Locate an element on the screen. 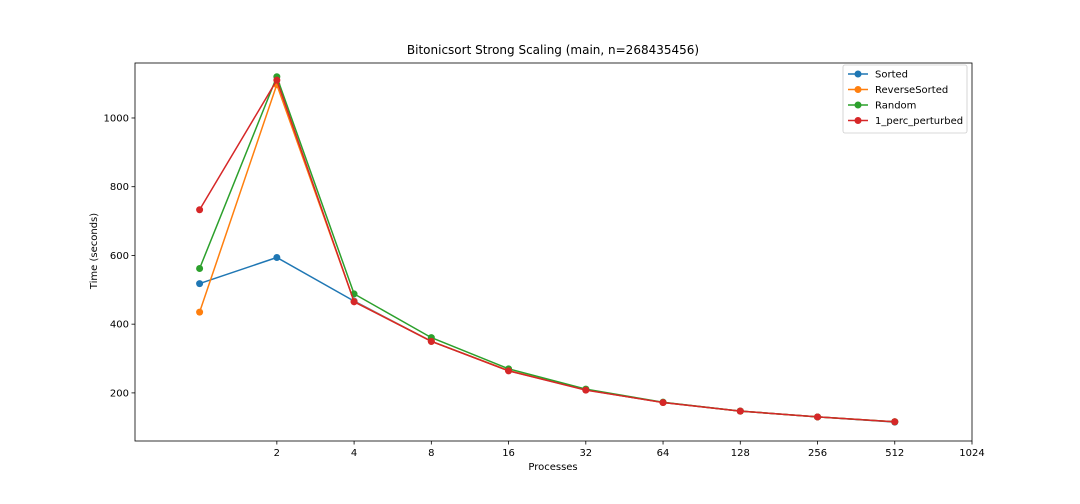  y-tick-label: 600 is located at coordinates (119, 256).